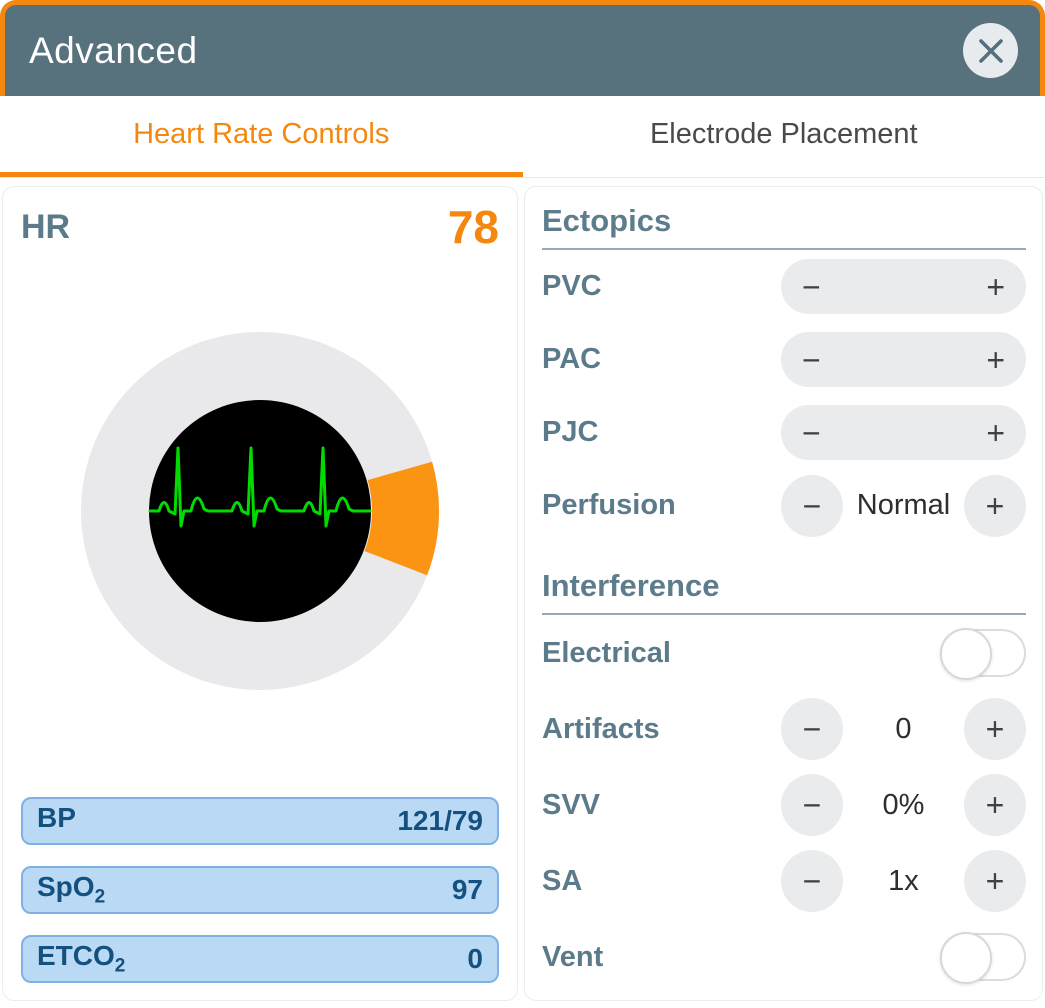 The width and height of the screenshot is (1045, 1008). Describe the element at coordinates (260, 959) in the screenshot. I see `vital-row-etco: ETCO2 0` at that location.